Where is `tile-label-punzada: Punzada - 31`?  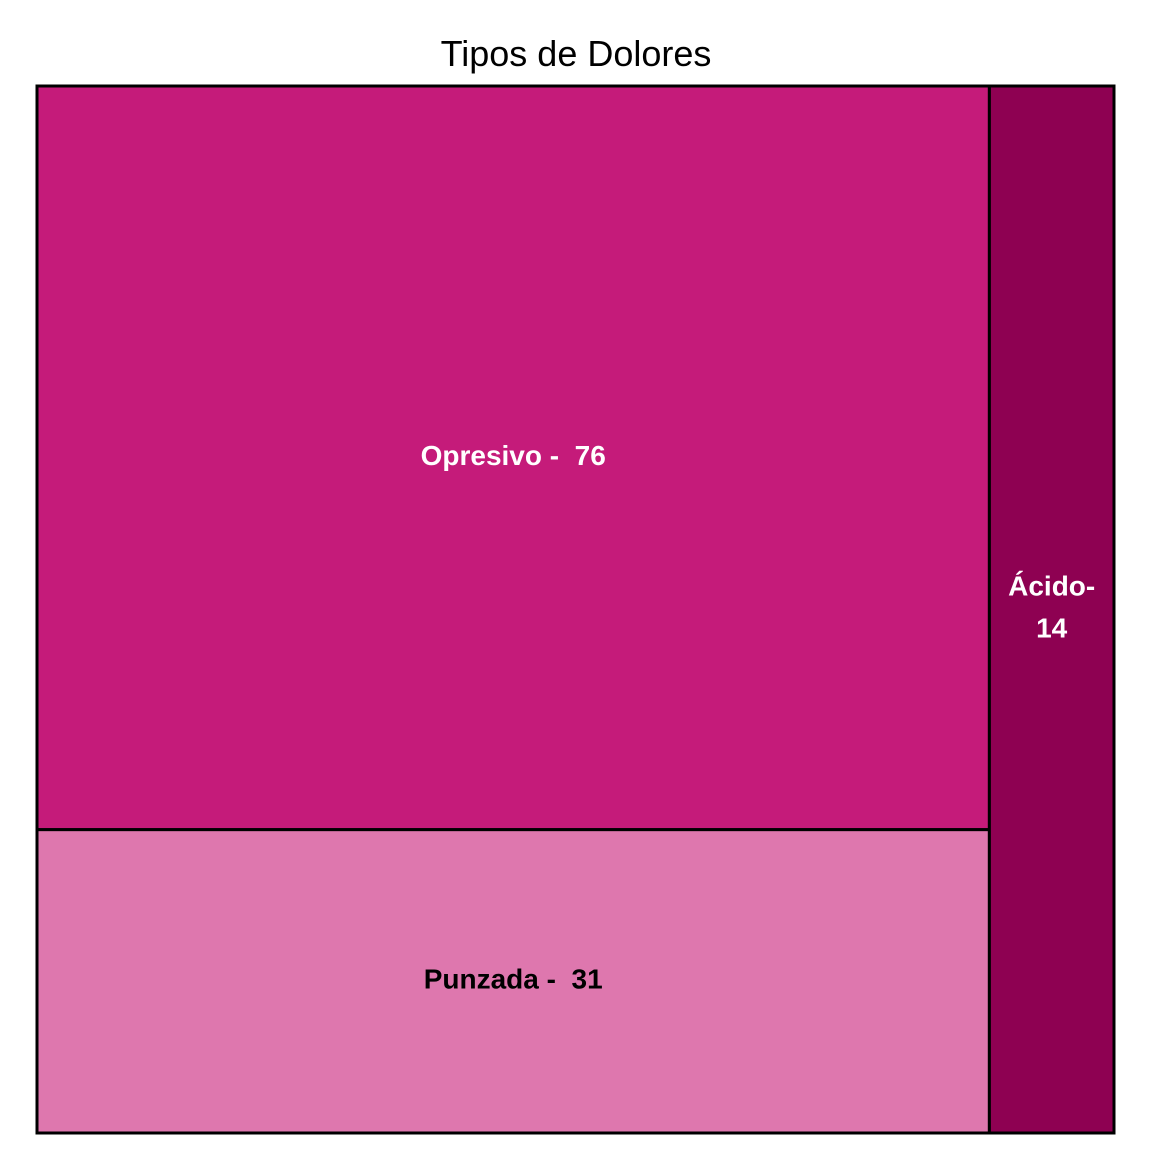 tile-label-punzada: Punzada - 31 is located at coordinates (513, 979).